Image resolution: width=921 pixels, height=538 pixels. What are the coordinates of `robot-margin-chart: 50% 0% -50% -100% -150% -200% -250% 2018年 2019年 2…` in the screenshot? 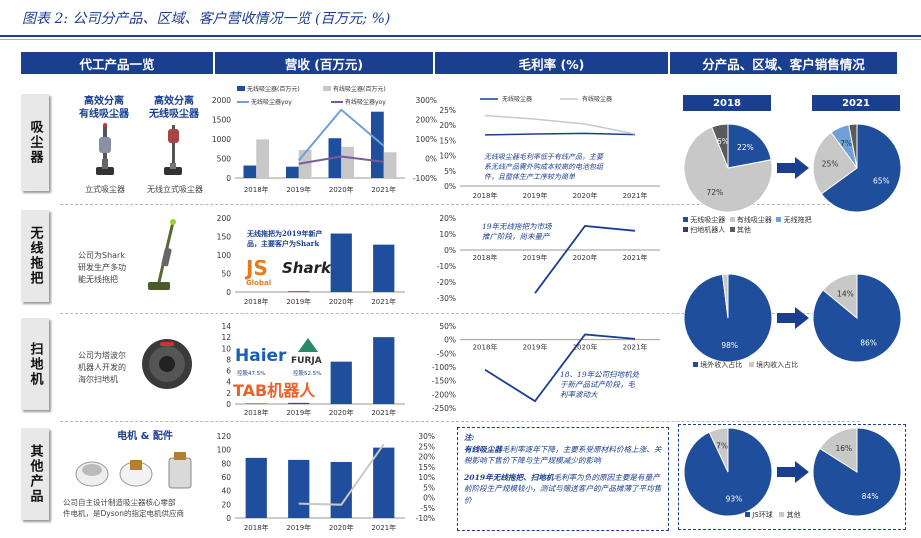 It's located at (546, 367).